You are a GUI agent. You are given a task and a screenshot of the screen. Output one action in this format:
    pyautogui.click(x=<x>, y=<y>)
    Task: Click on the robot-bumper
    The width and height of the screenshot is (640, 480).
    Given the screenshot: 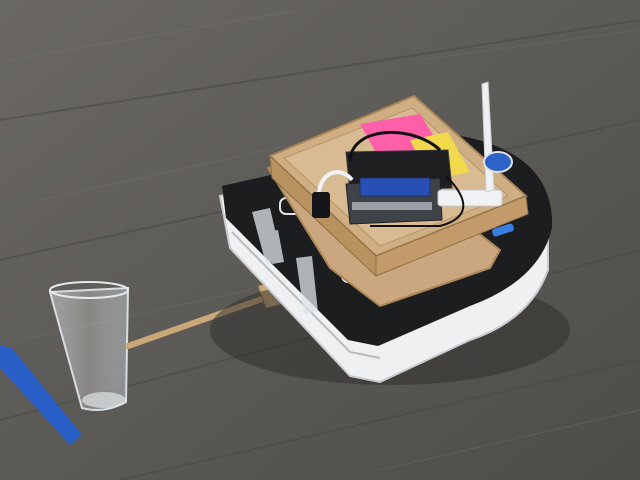 What is the action you would take?
    pyautogui.click(x=306, y=295)
    